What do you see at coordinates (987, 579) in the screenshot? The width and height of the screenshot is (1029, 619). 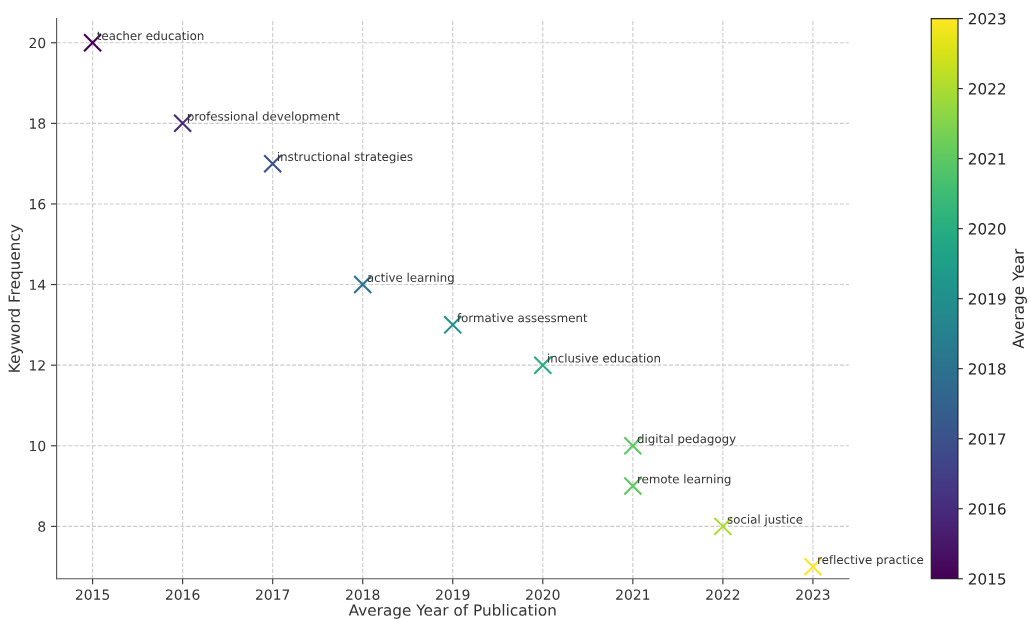 I see `color-bar-label: 2015` at bounding box center [987, 579].